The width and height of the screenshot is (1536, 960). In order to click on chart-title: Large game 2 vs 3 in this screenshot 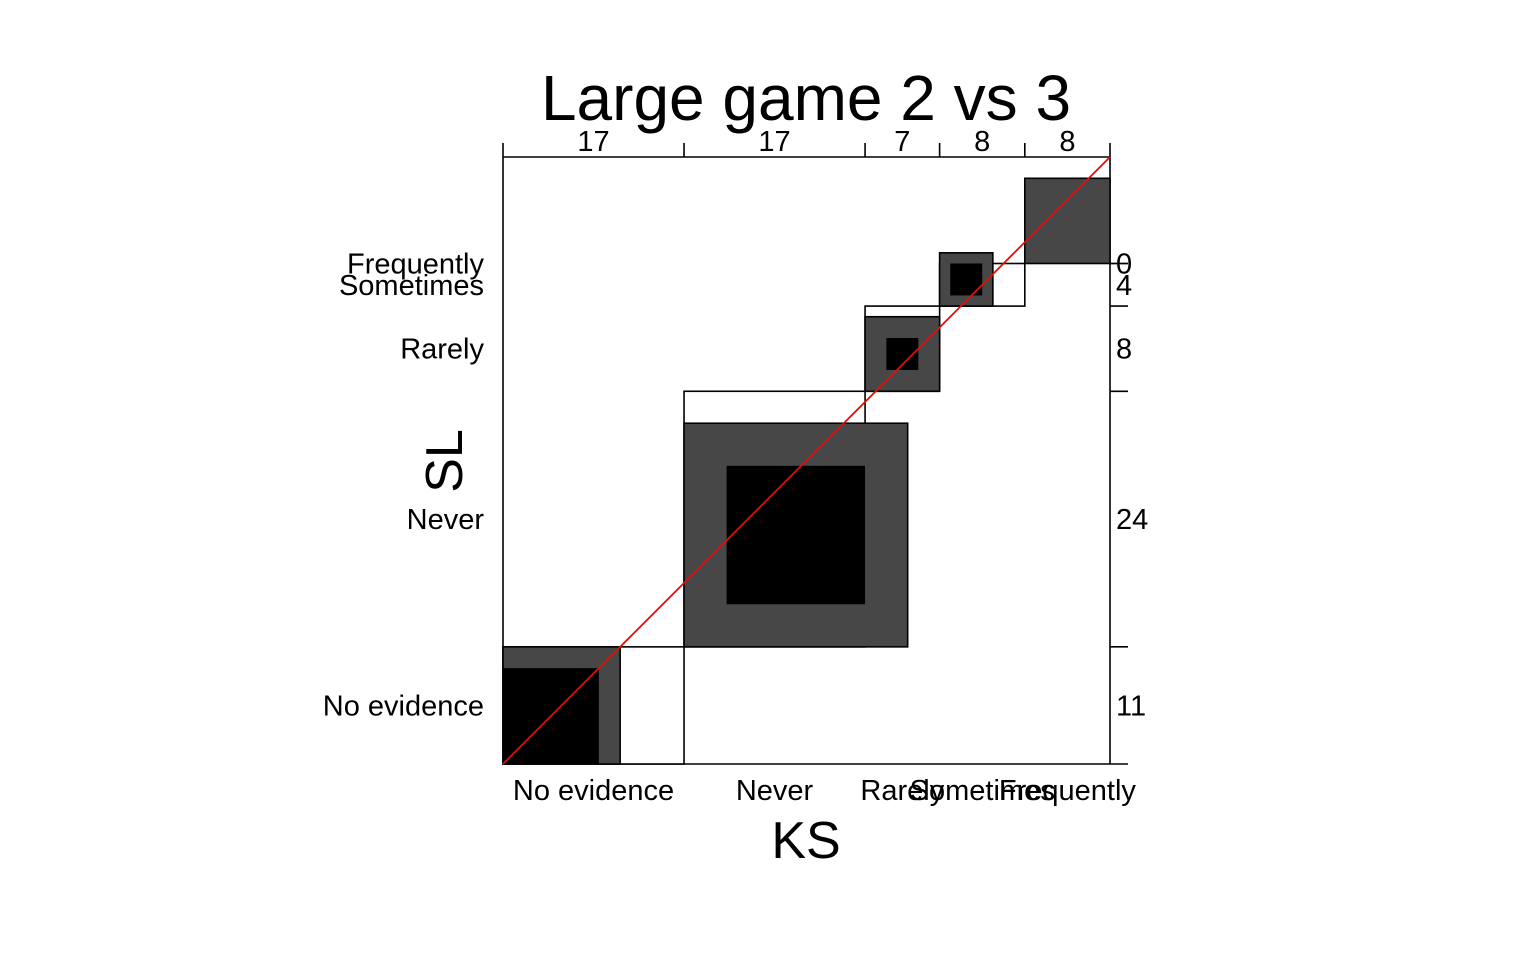, I will do `click(806, 98)`.